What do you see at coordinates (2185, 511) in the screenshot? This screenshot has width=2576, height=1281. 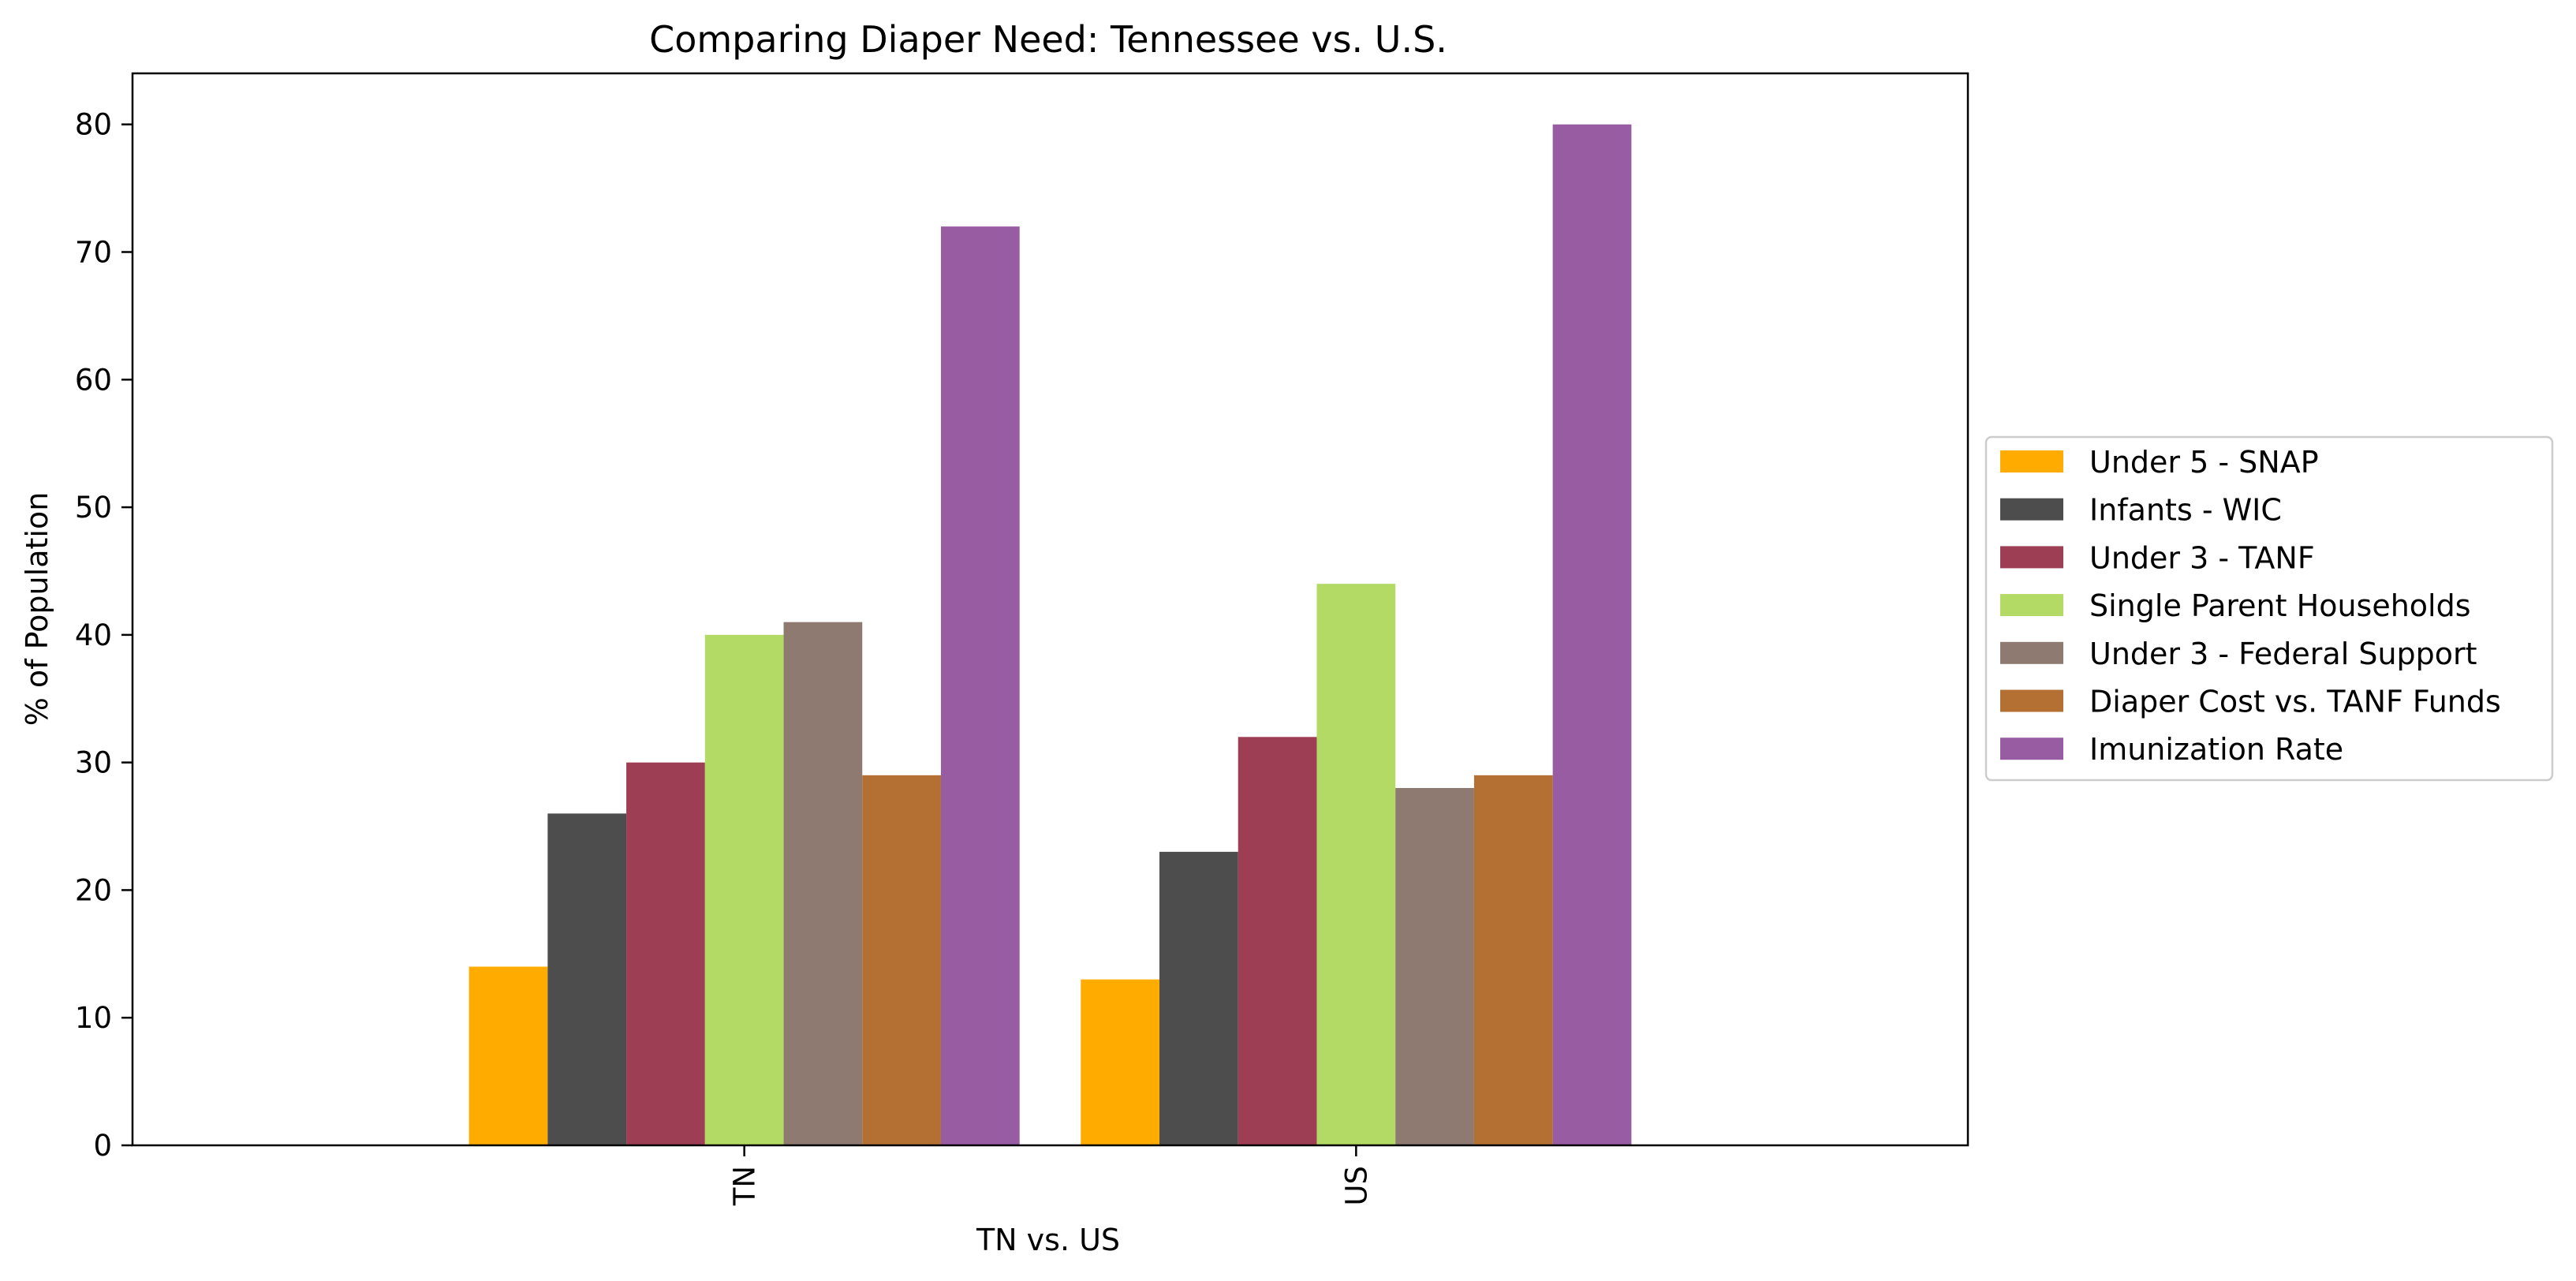 I see `legend-label: Infants - WIC` at bounding box center [2185, 511].